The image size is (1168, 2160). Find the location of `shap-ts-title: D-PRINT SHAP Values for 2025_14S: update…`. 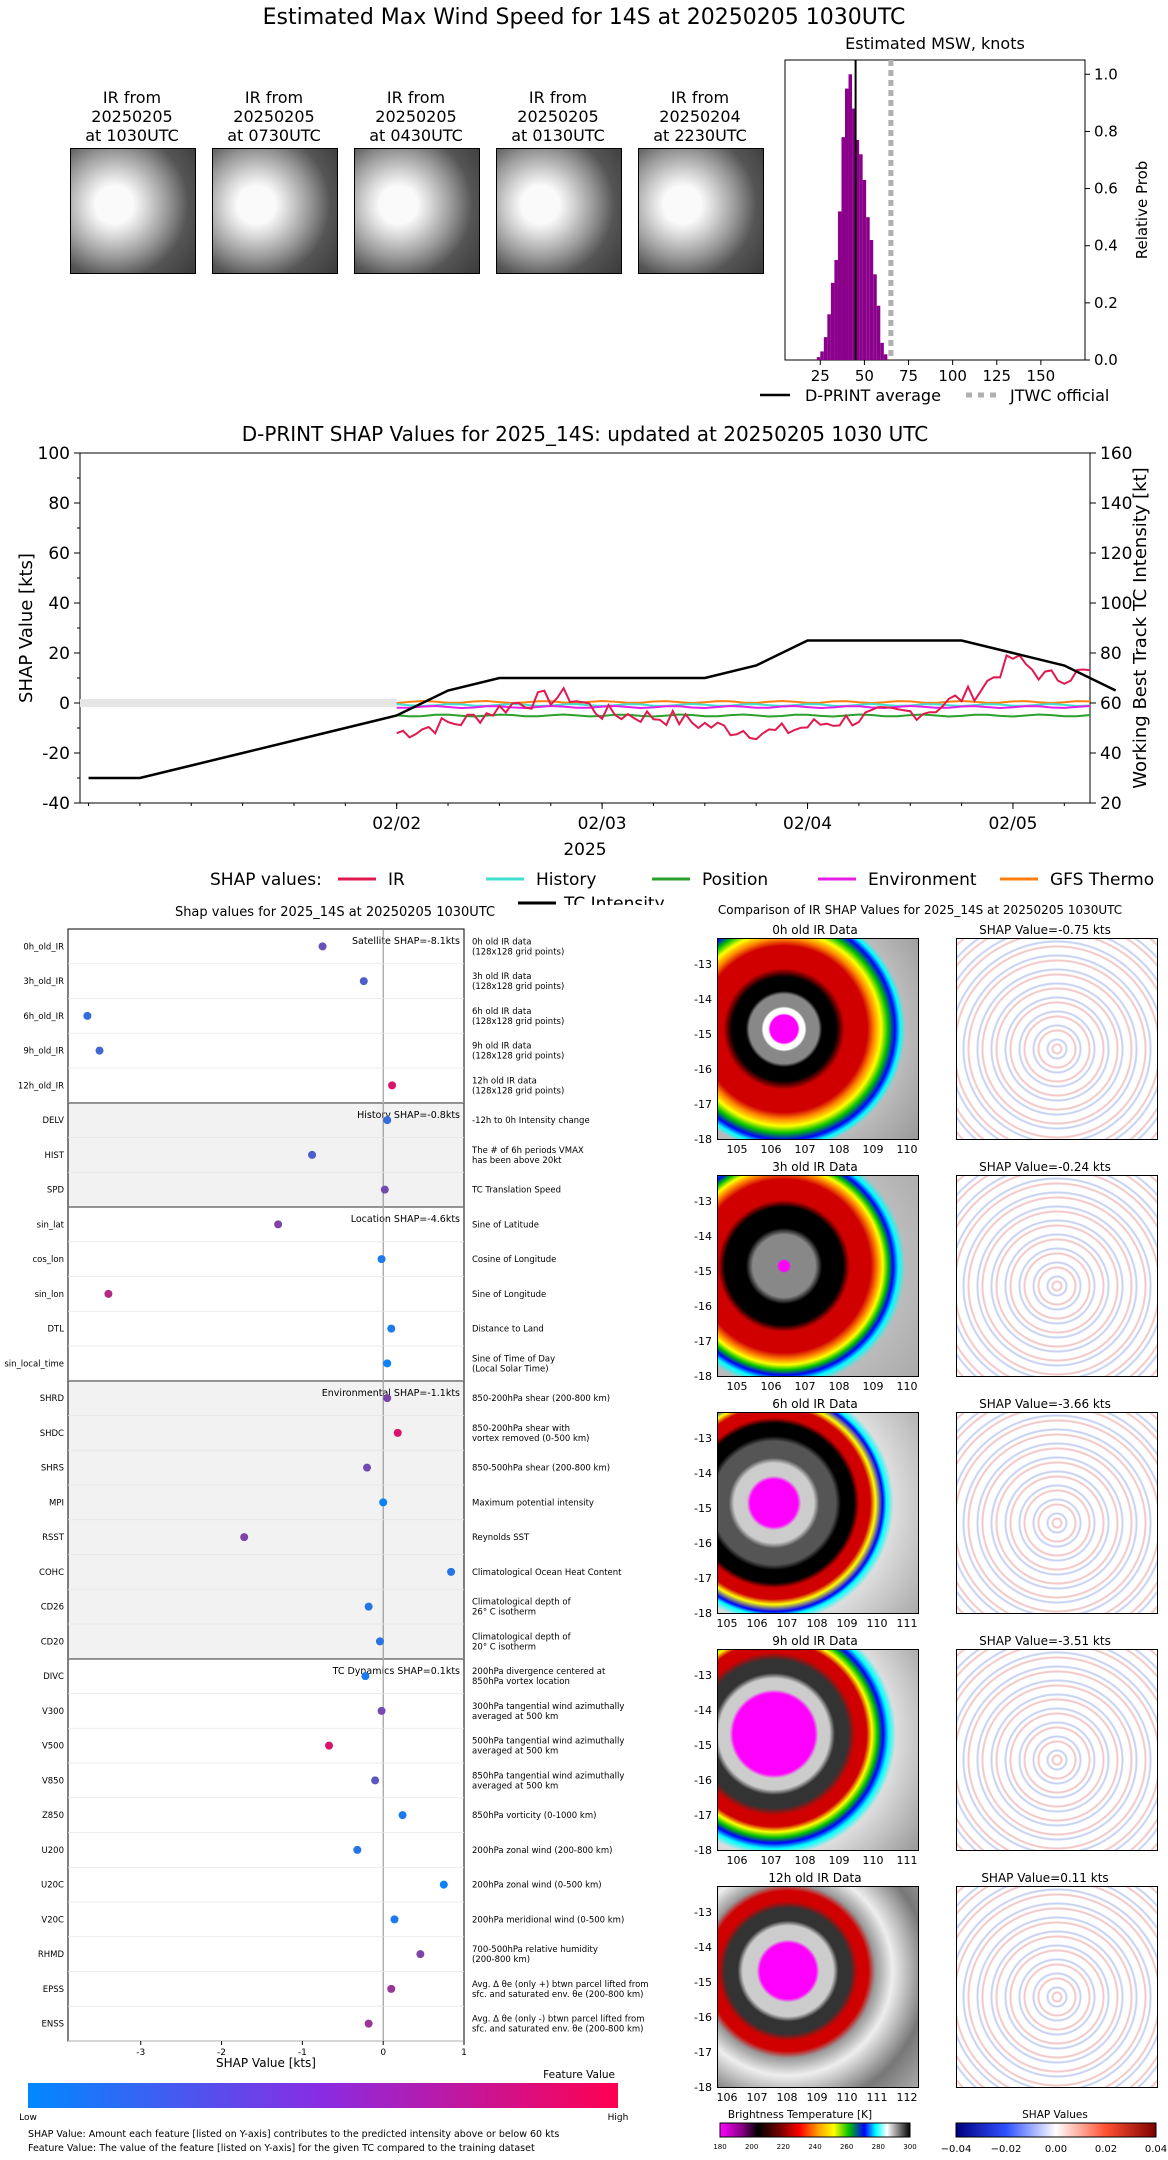

shap-ts-title: D-PRINT SHAP Values for 2025_14S: update… is located at coordinates (585, 434).